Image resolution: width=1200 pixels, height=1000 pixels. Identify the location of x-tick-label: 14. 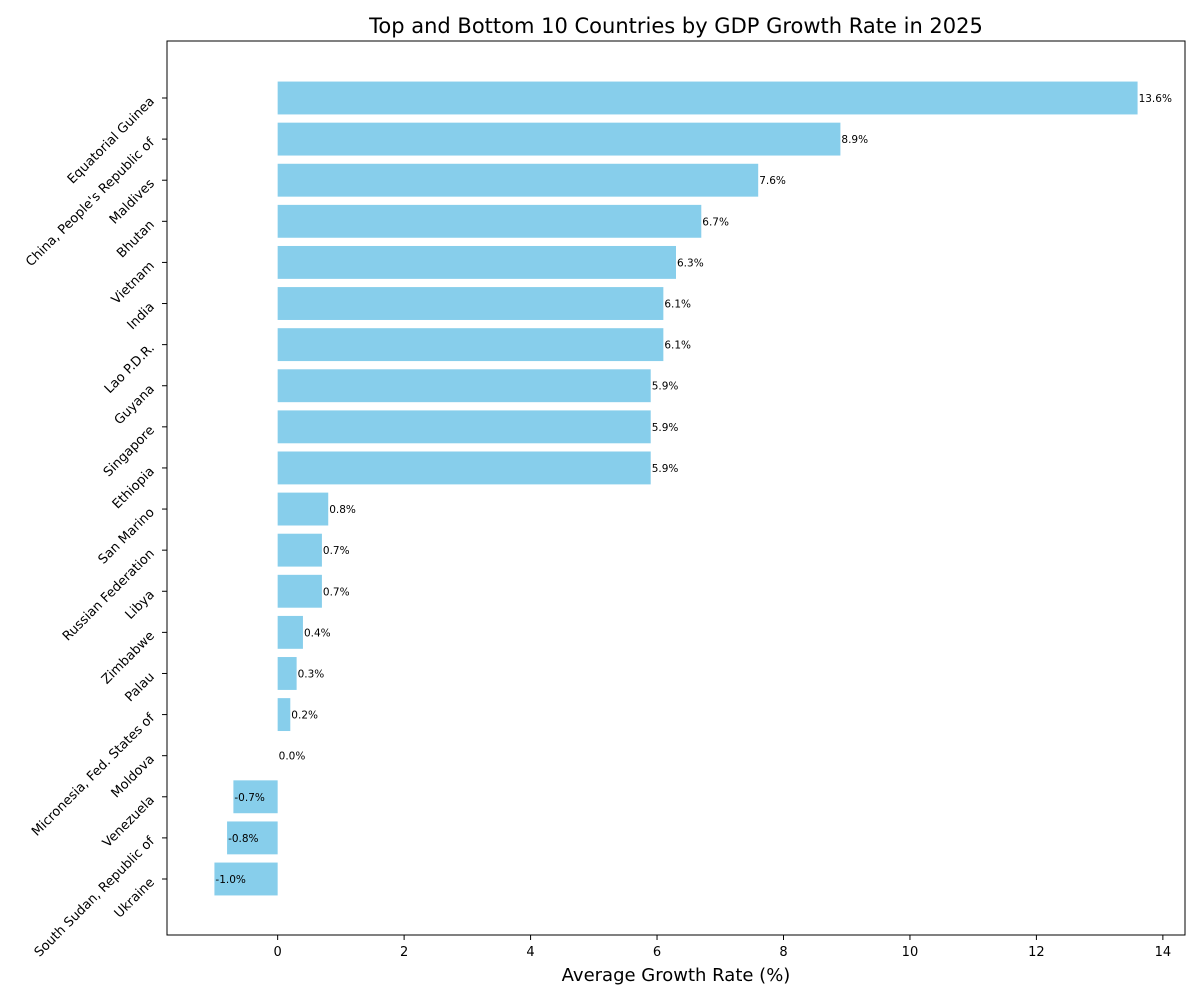
(1163, 952).